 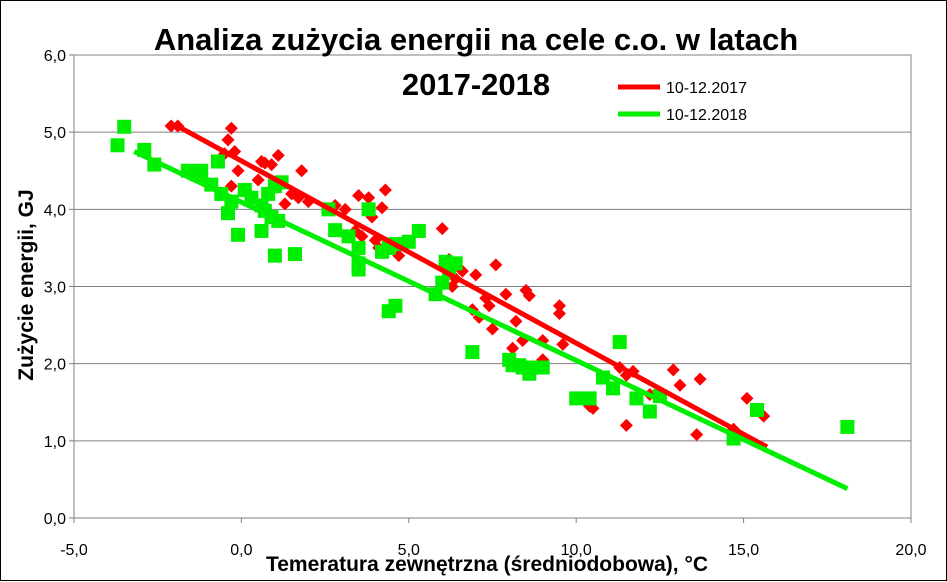 What do you see at coordinates (55, 56) in the screenshot?
I see `y-tick-label: 6,0` at bounding box center [55, 56].